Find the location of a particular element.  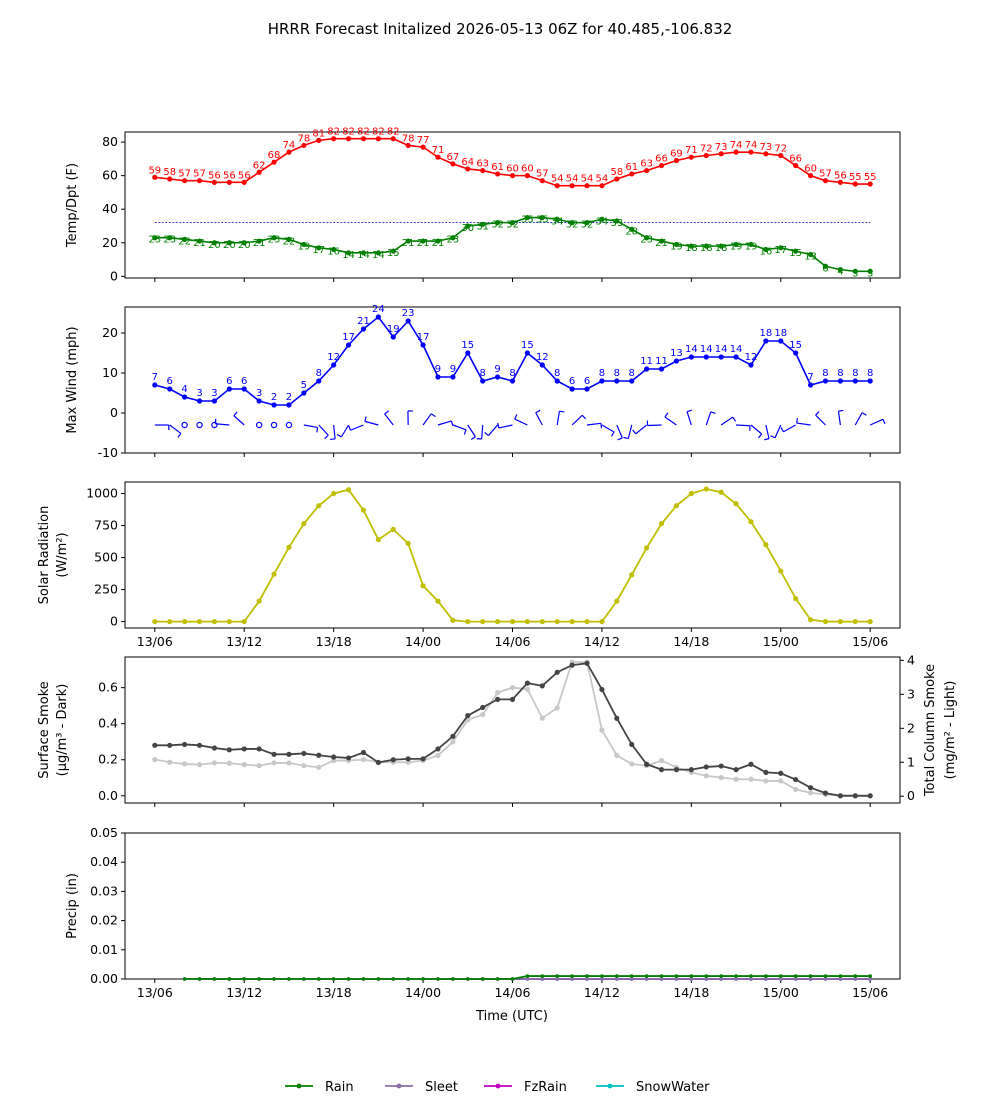

y-right-tick-label: 4 is located at coordinates (911, 659).